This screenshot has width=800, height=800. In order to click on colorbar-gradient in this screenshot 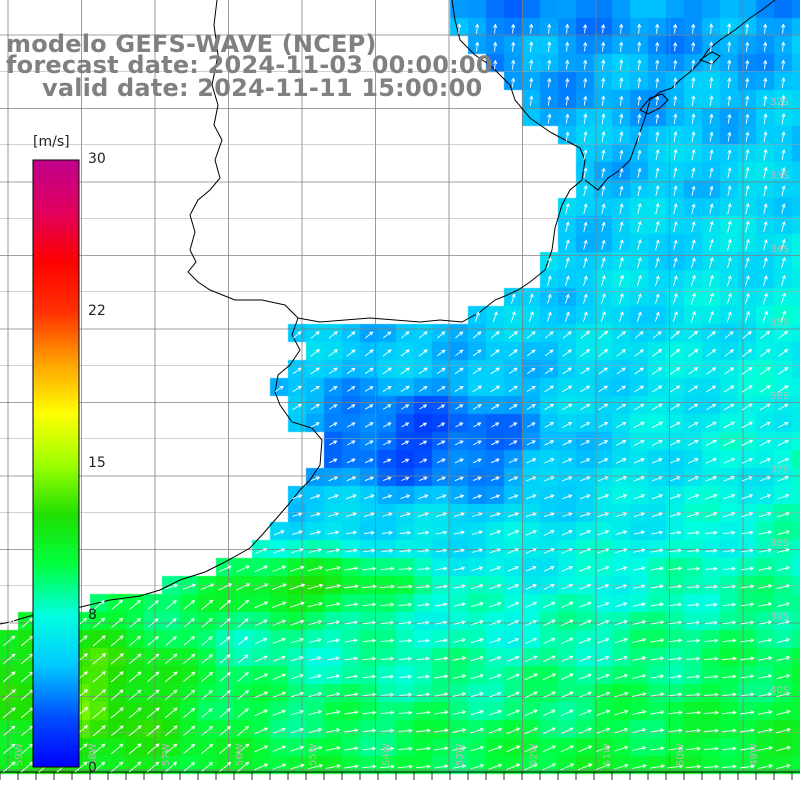, I will do `click(56, 463)`.